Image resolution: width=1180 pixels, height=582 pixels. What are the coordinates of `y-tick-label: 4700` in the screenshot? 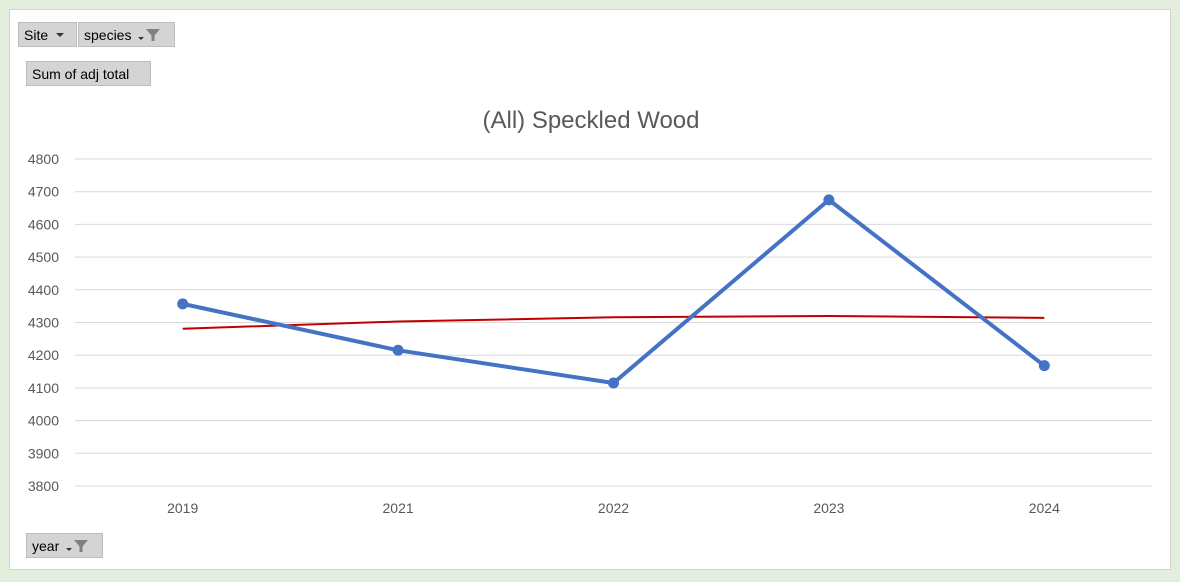 It's located at (43, 192).